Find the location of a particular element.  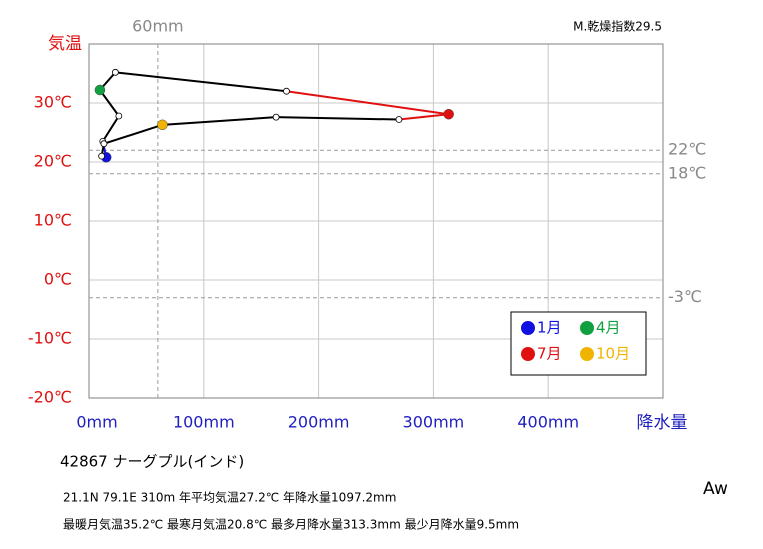

legend-label: 10月 is located at coordinates (613, 354).